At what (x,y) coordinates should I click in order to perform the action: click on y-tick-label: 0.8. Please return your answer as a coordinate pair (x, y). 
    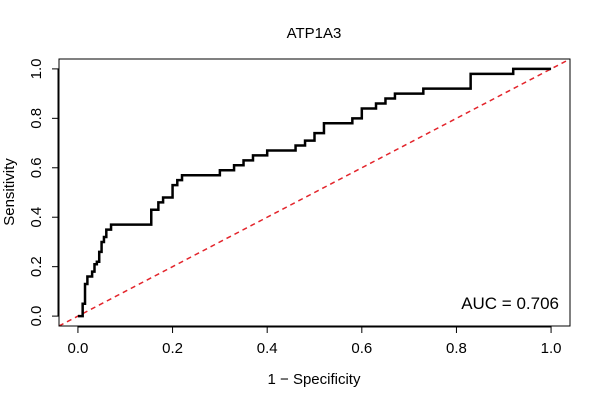
    Looking at the image, I should click on (36, 118).